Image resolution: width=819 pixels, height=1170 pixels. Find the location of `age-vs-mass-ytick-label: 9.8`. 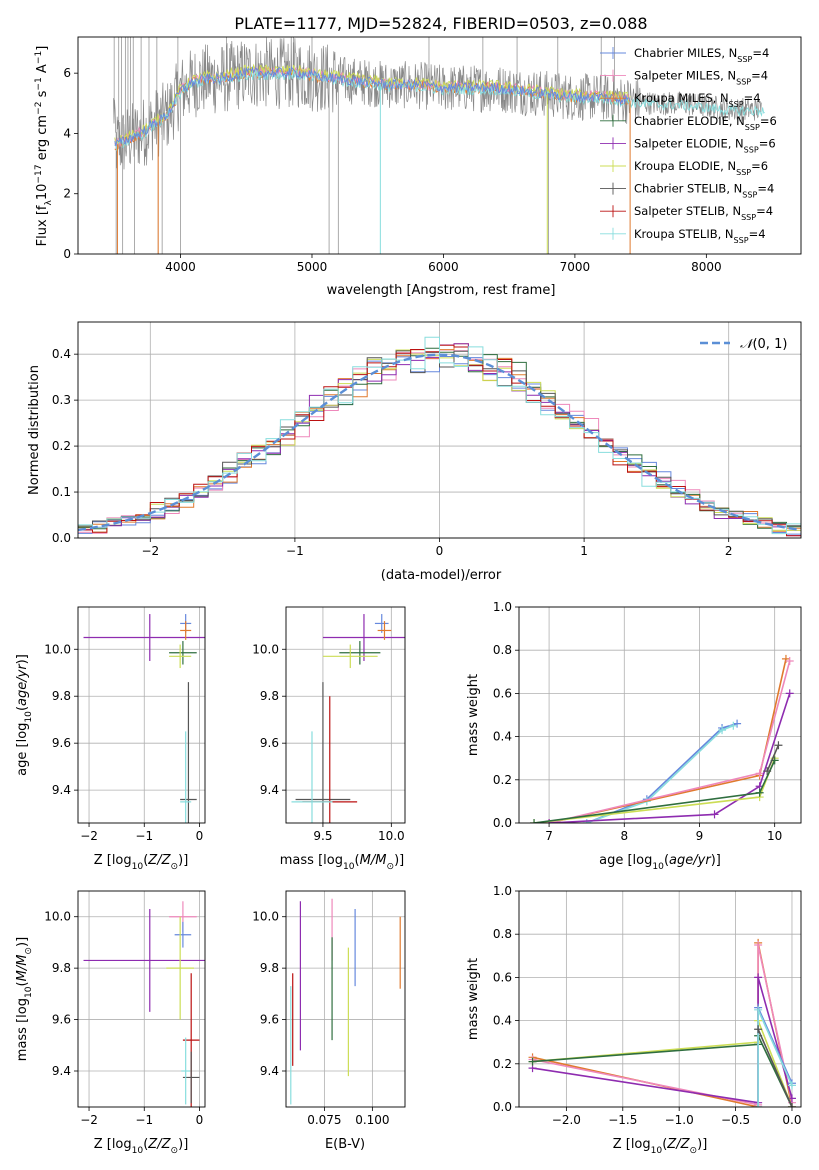

age-vs-mass-ytick-label: 9.8 is located at coordinates (269, 696).